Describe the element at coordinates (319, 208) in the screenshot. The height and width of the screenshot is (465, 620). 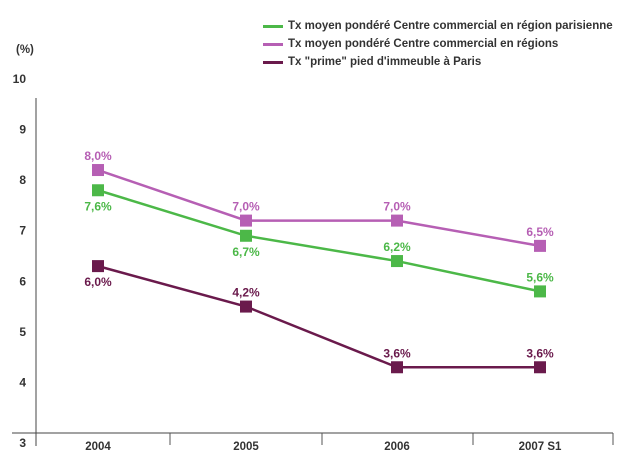
I see `series-line` at that location.